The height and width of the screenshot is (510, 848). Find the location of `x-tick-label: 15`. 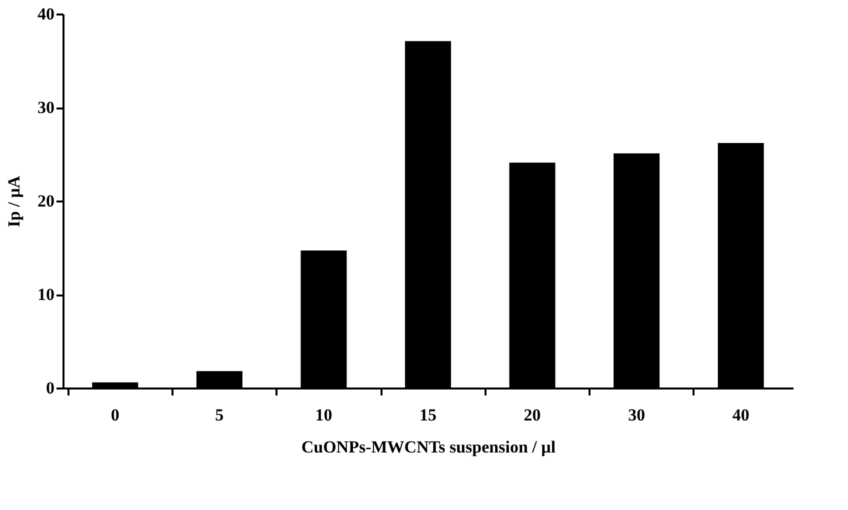

x-tick-label: 15 is located at coordinates (428, 415).